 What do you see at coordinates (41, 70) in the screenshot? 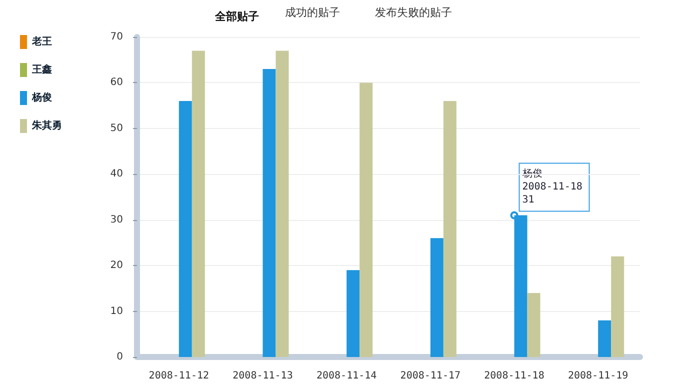
I see `legend-label: 王鑫` at bounding box center [41, 70].